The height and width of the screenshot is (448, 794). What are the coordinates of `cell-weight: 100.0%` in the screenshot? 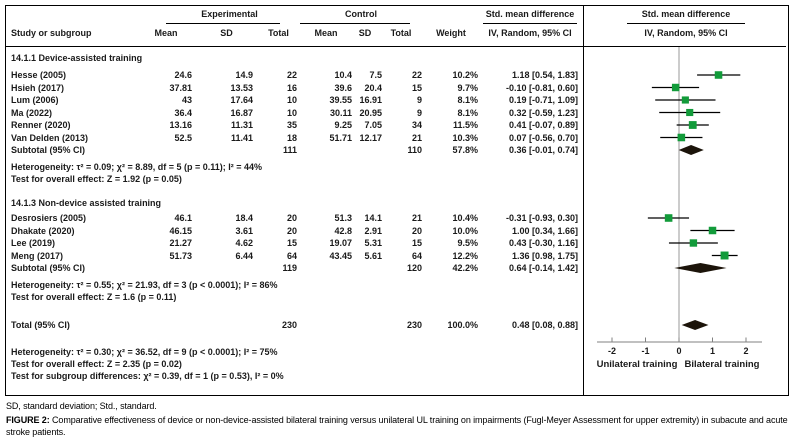 It's located at (462, 325).